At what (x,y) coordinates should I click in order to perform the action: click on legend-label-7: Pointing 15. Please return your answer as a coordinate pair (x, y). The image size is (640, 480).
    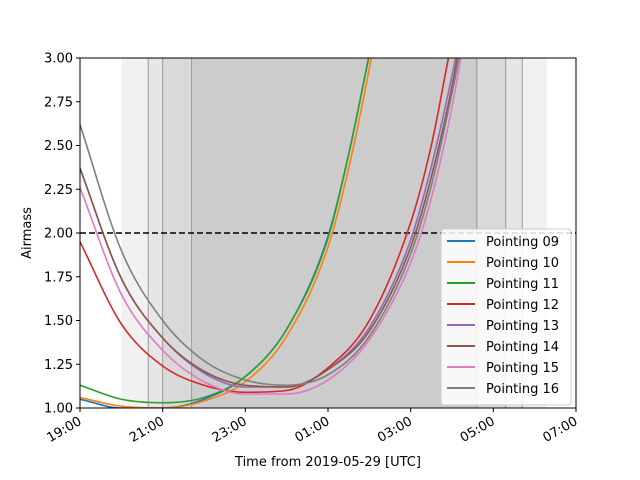
    Looking at the image, I should click on (522, 368).